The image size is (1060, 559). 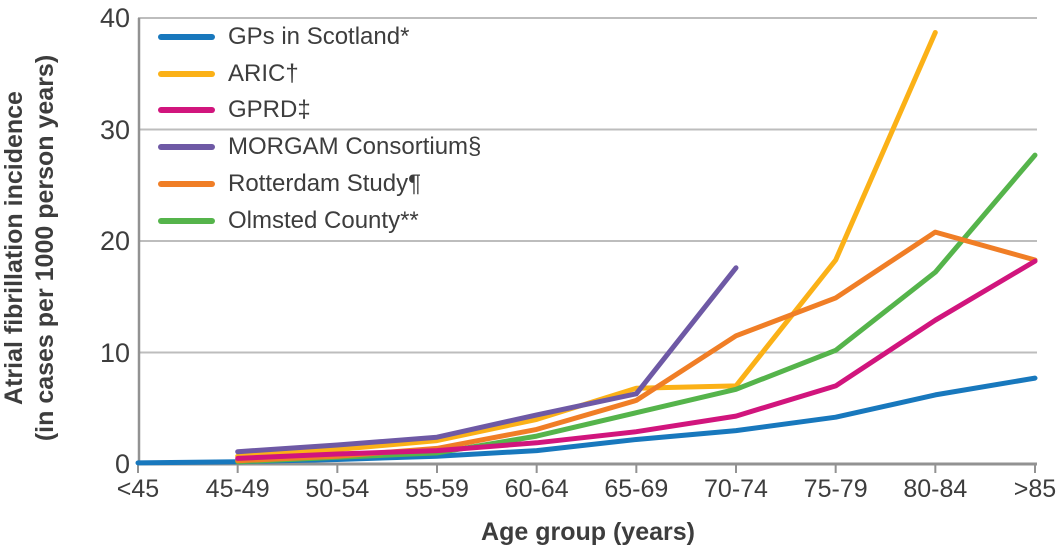 I want to click on x-tick-label-9: >85, so click(x=1035, y=489).